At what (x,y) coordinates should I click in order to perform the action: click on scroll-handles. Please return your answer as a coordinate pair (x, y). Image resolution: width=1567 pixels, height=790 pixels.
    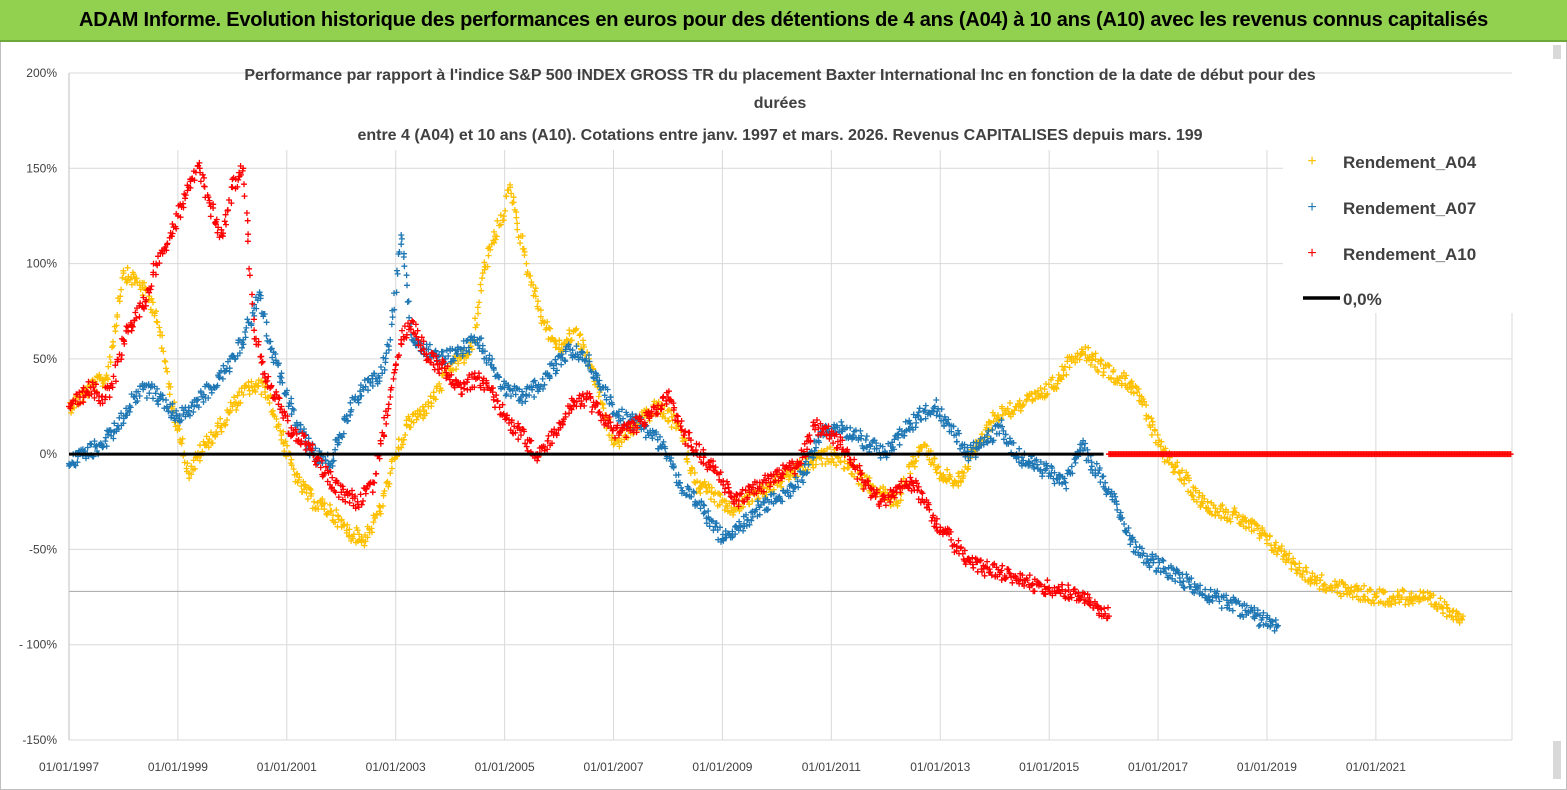
    Looking at the image, I should click on (1557, 412).